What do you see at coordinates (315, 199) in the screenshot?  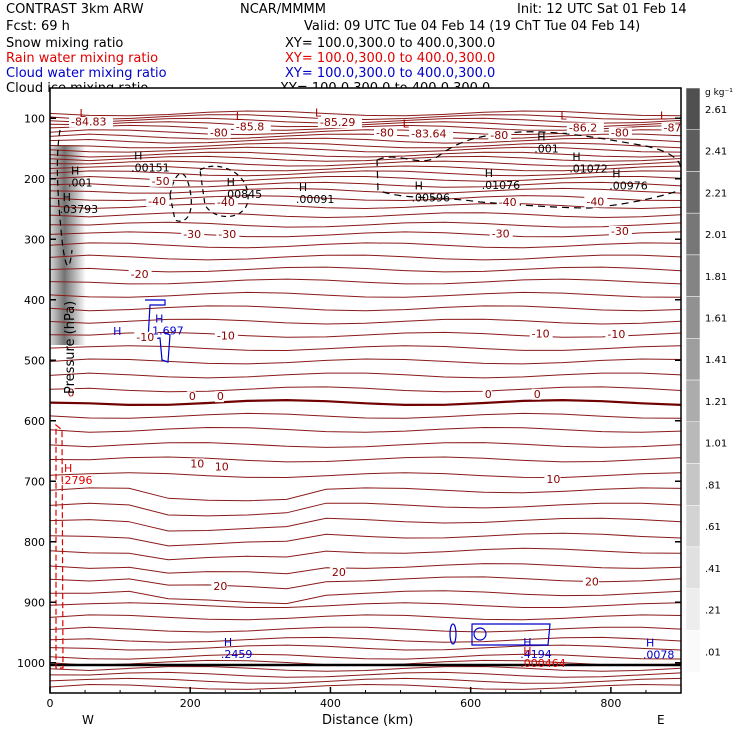 I see `extremum-value: .00091` at bounding box center [315, 199].